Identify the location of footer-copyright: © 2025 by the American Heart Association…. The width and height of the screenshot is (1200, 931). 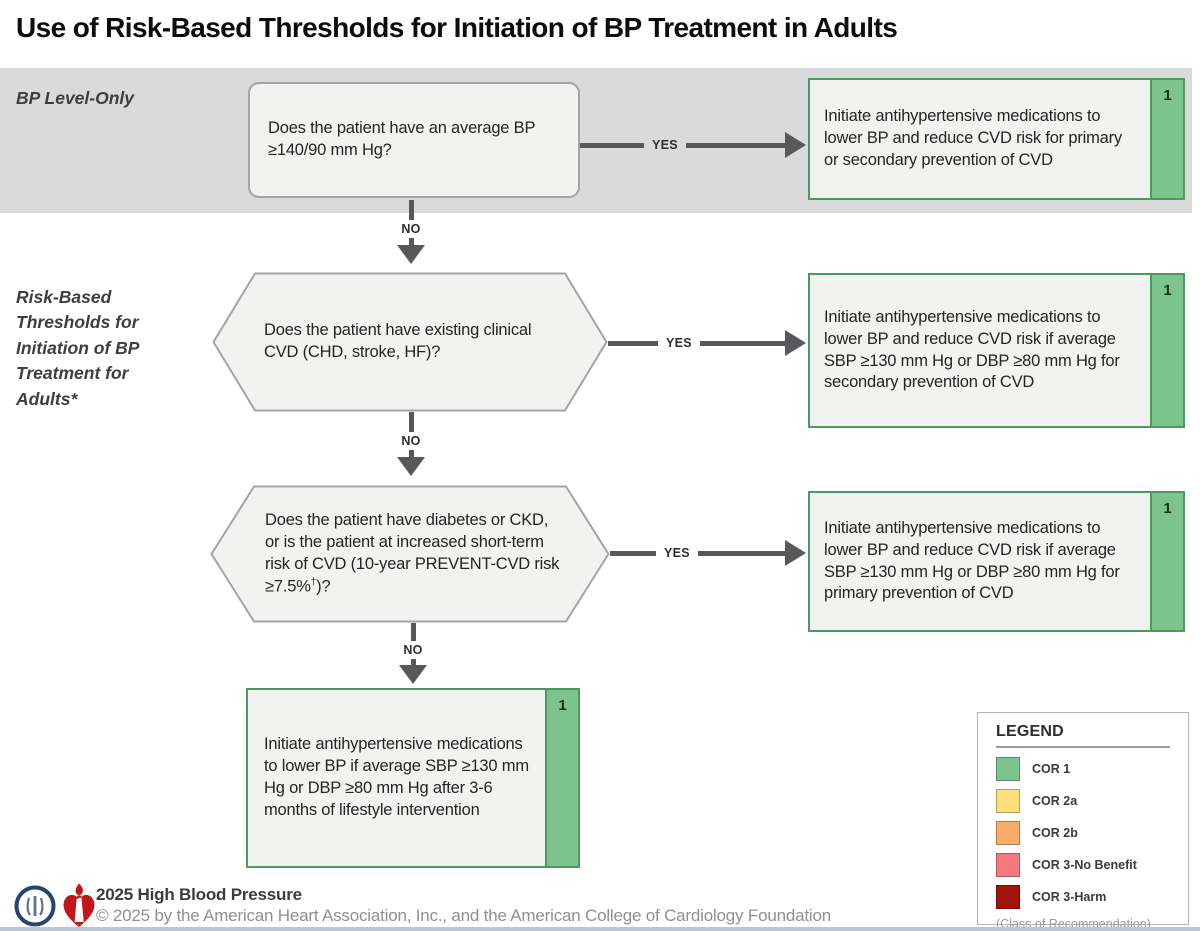
(463, 915).